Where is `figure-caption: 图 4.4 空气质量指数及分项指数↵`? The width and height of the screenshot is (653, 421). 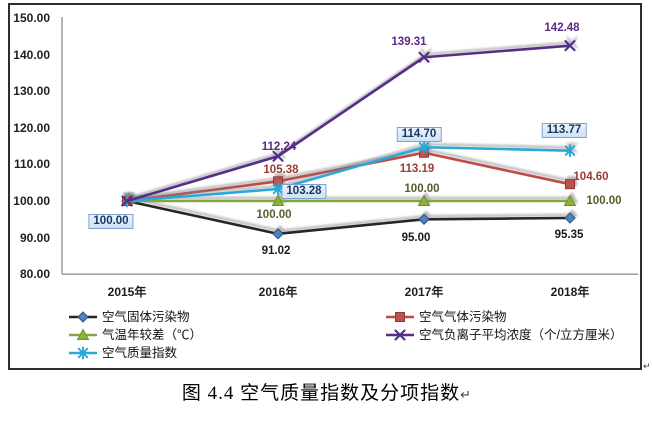 figure-caption: 图 4.4 空气质量指数及分项指数↵ is located at coordinates (326, 391).